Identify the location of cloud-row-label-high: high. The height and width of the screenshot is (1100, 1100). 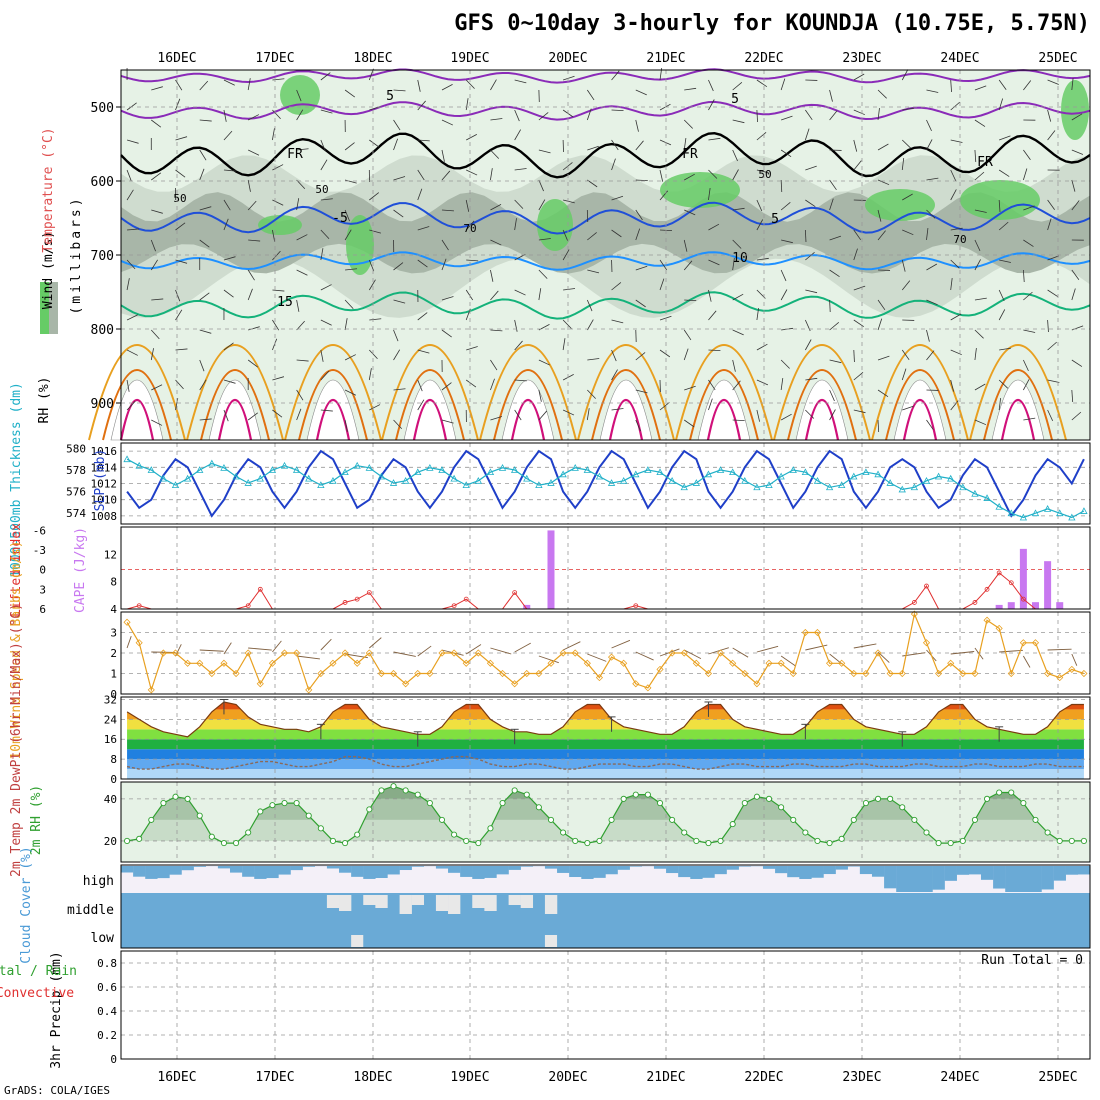
(98, 881).